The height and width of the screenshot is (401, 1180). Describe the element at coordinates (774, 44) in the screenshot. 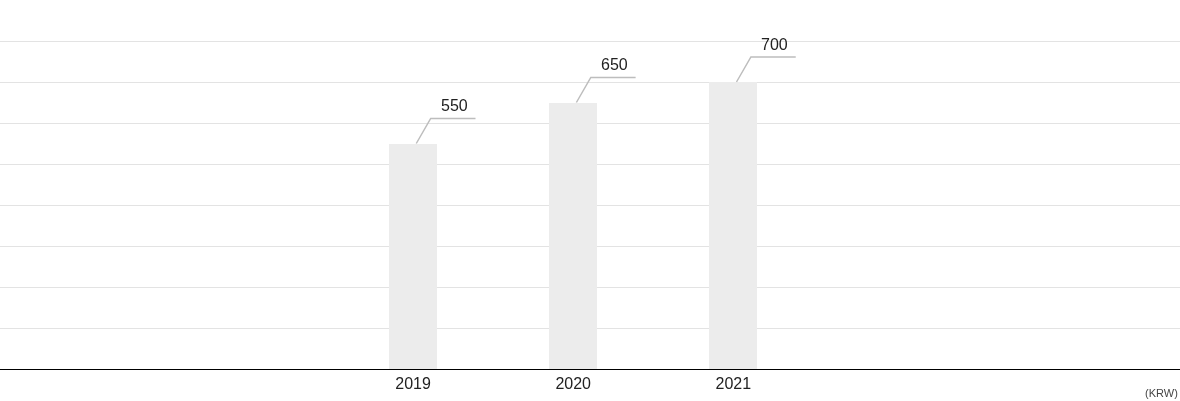

I see `data-label: 700` at that location.